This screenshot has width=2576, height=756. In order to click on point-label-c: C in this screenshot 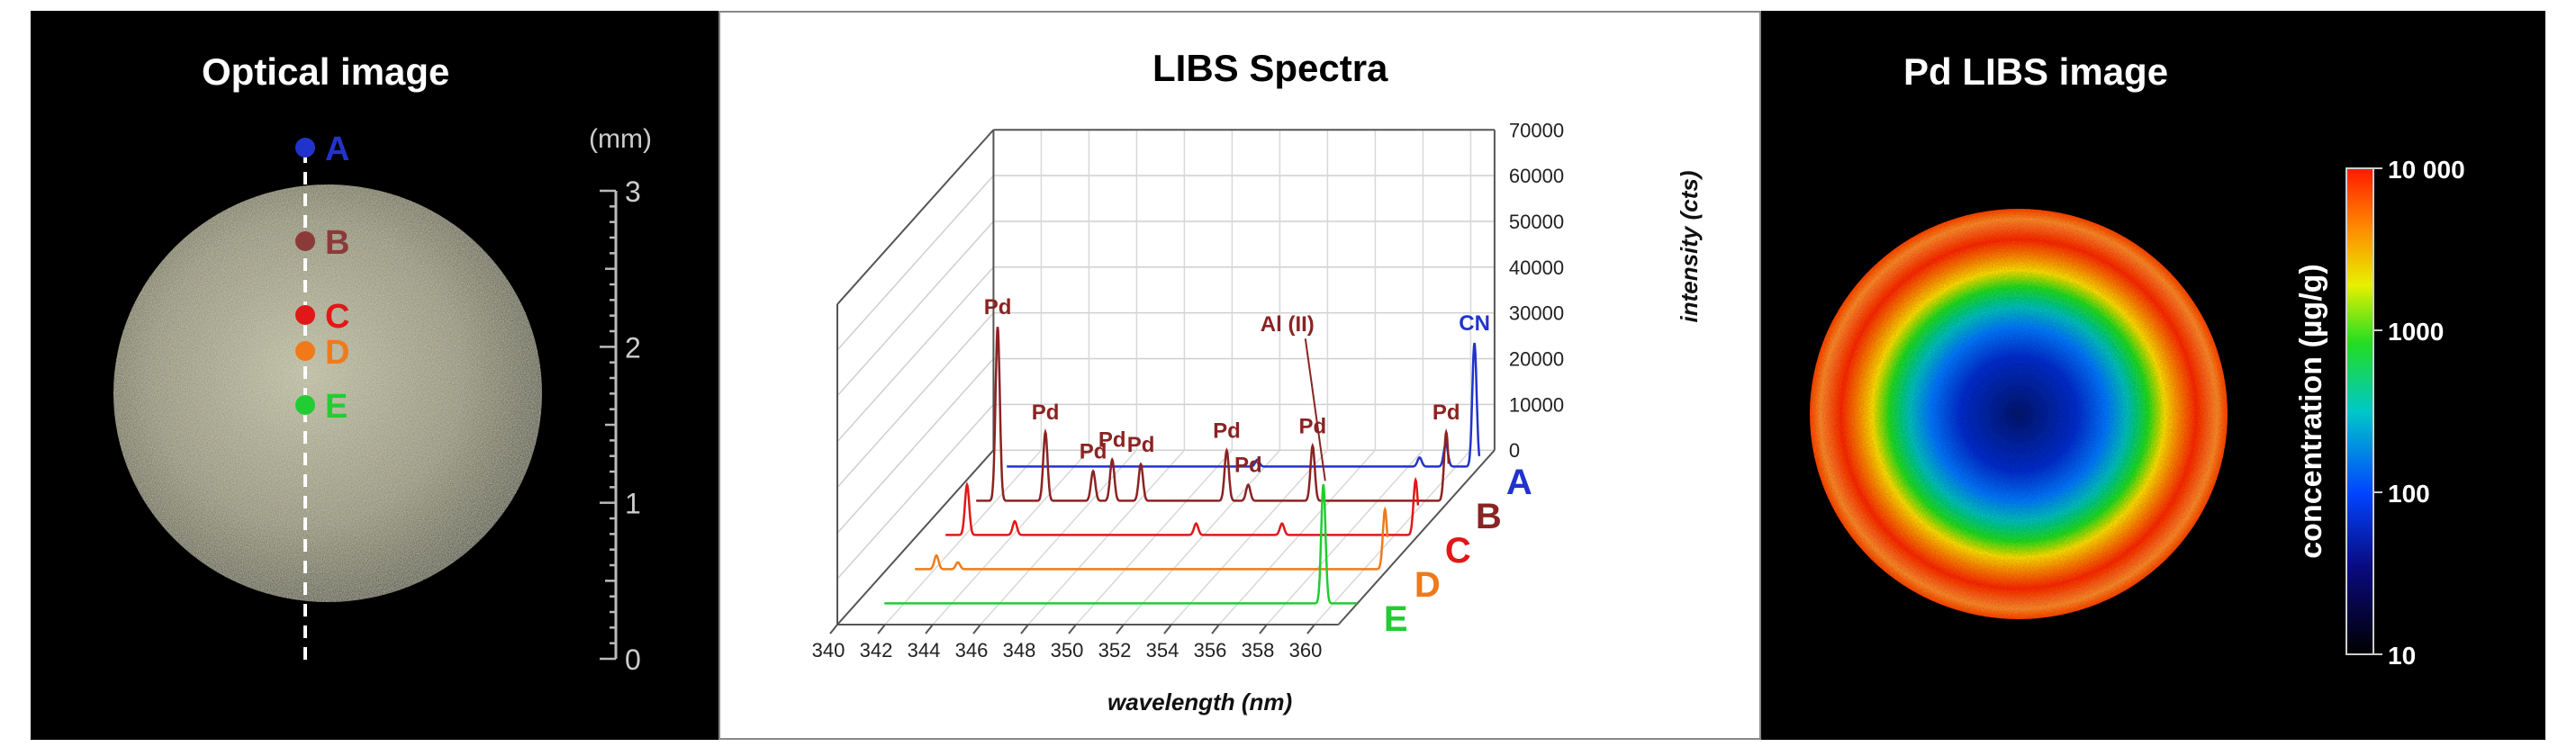, I will do `click(337, 317)`.